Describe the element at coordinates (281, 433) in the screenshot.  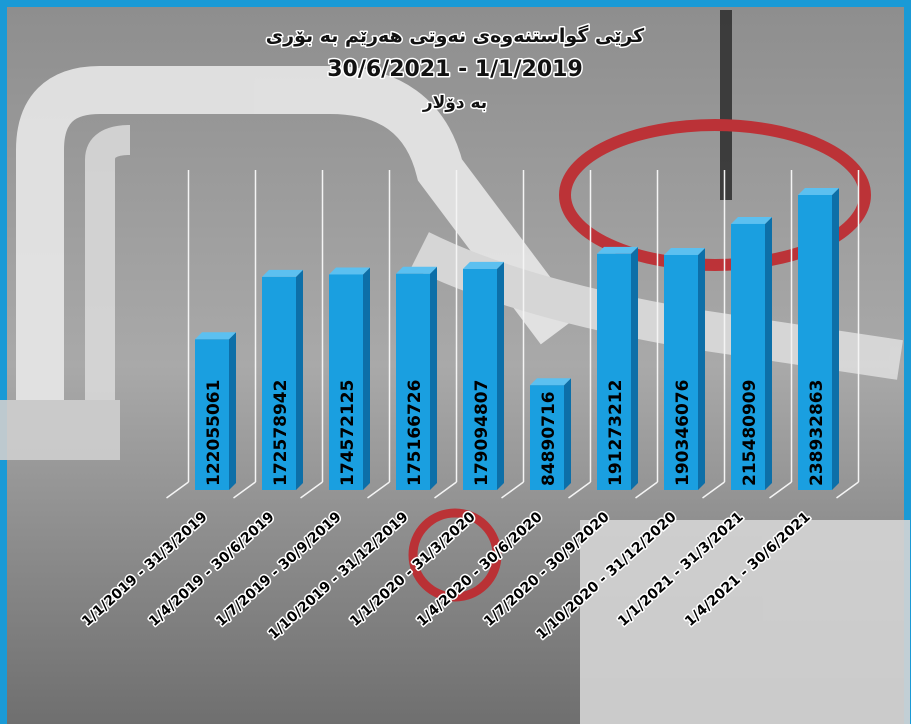
I see `value-label: 172578942` at that location.